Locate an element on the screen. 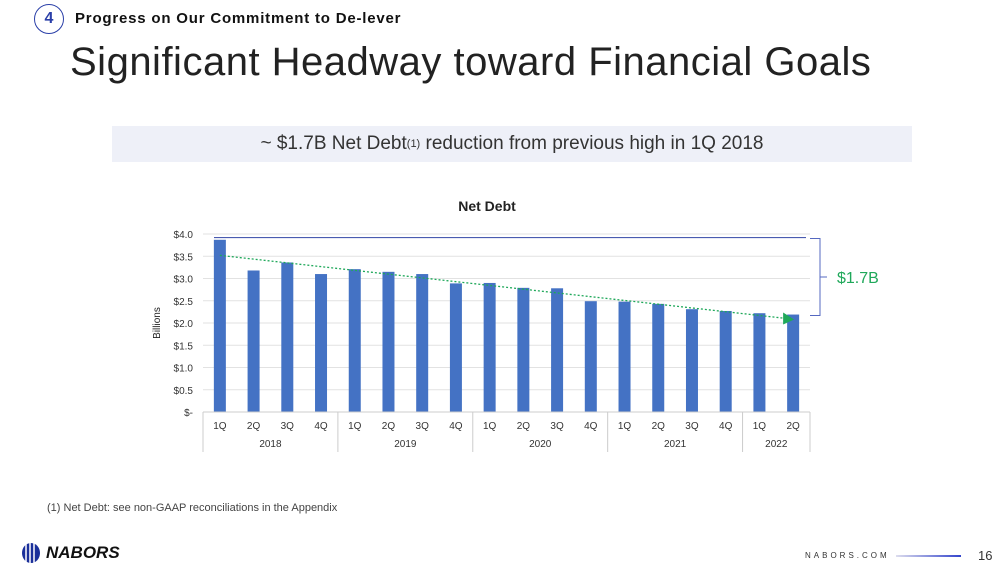 The image size is (1003, 578). y-tick-label: $1.0 is located at coordinates (184, 369).